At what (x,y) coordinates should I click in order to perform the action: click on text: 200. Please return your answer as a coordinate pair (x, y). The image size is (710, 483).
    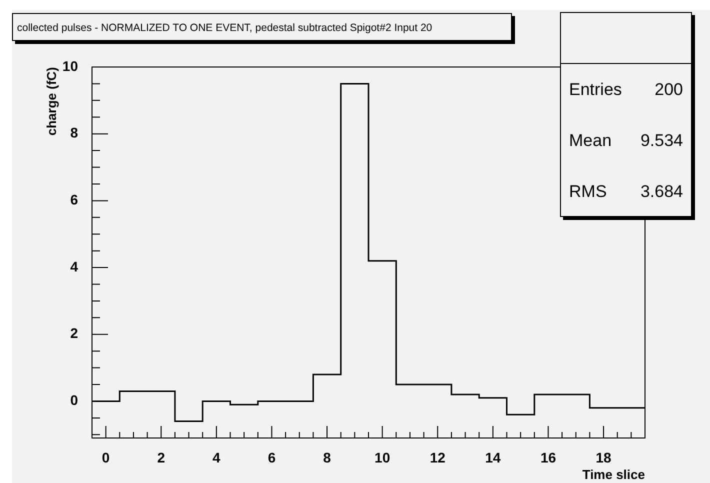
    Looking at the image, I should click on (668, 89).